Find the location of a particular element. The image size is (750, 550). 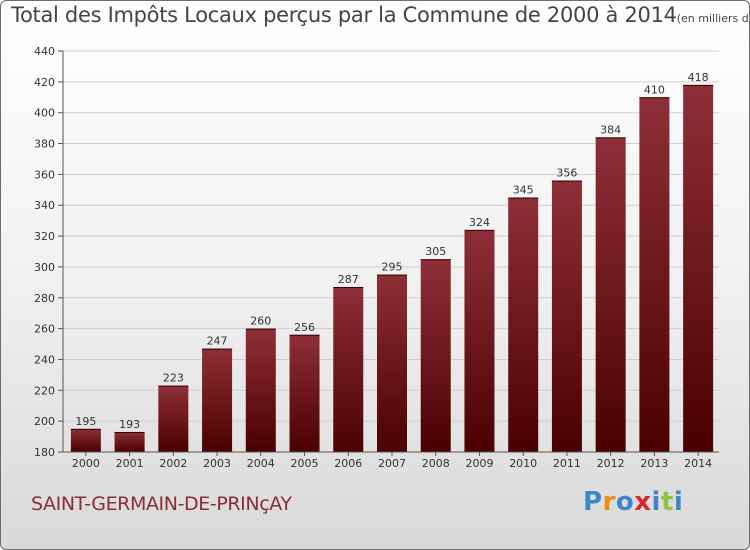

y-tick-label: 200 is located at coordinates (44, 421).